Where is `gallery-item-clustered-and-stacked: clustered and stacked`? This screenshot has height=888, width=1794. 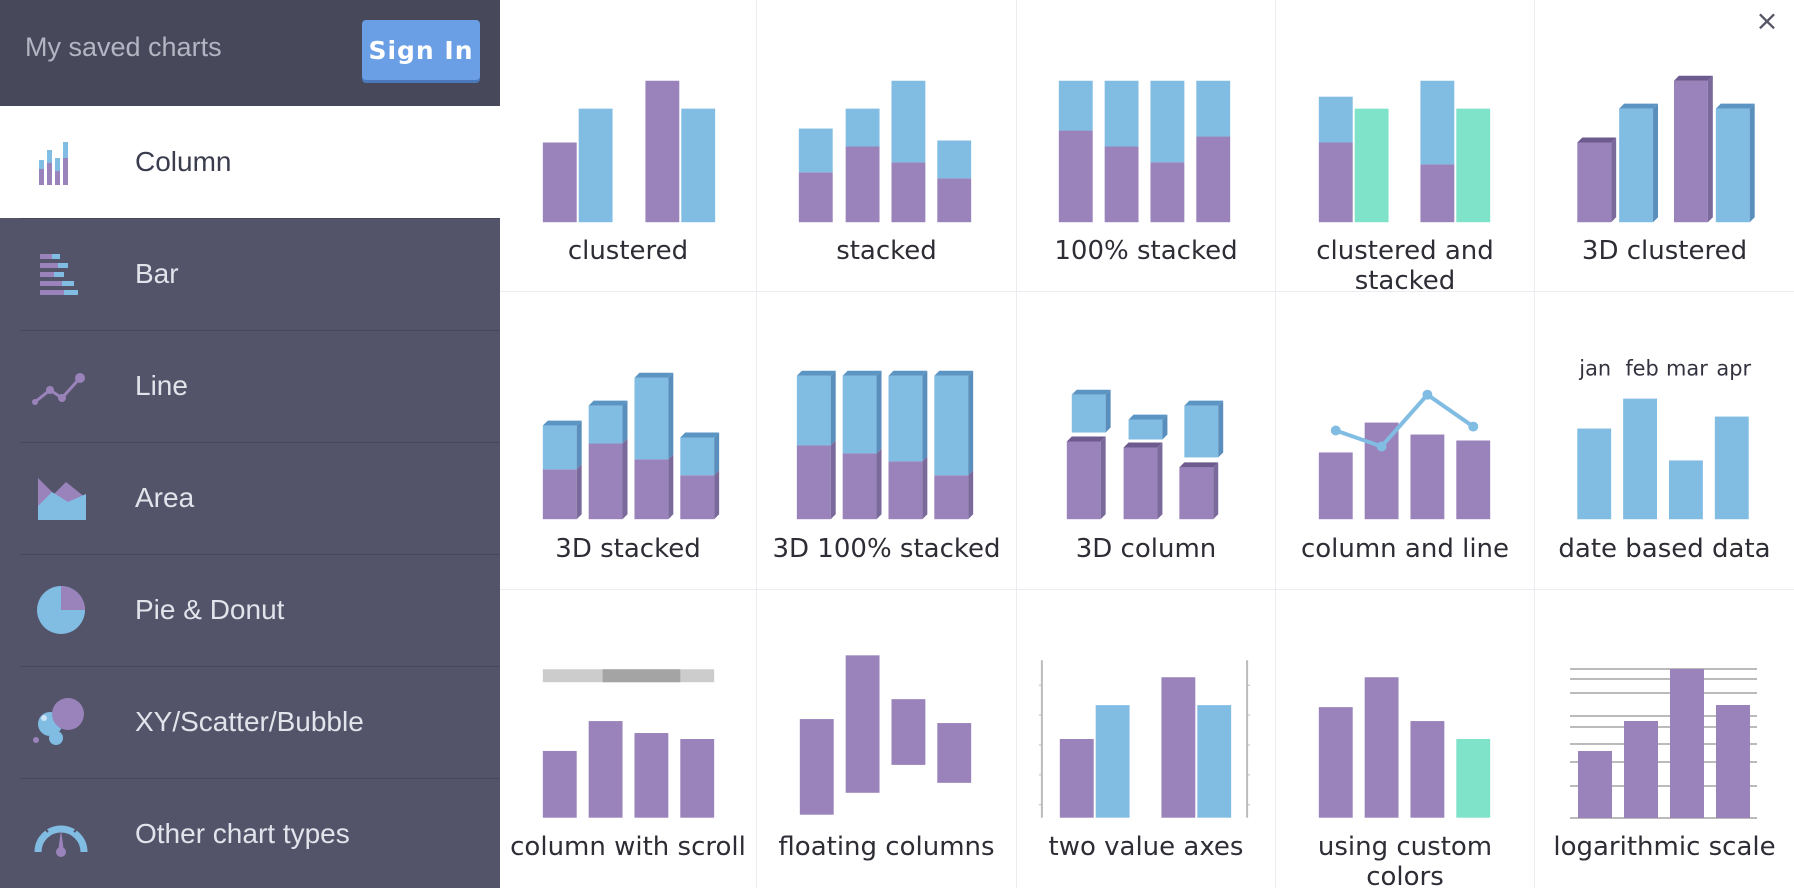 gallery-item-clustered-and-stacked: clustered and stacked is located at coordinates (1405, 148).